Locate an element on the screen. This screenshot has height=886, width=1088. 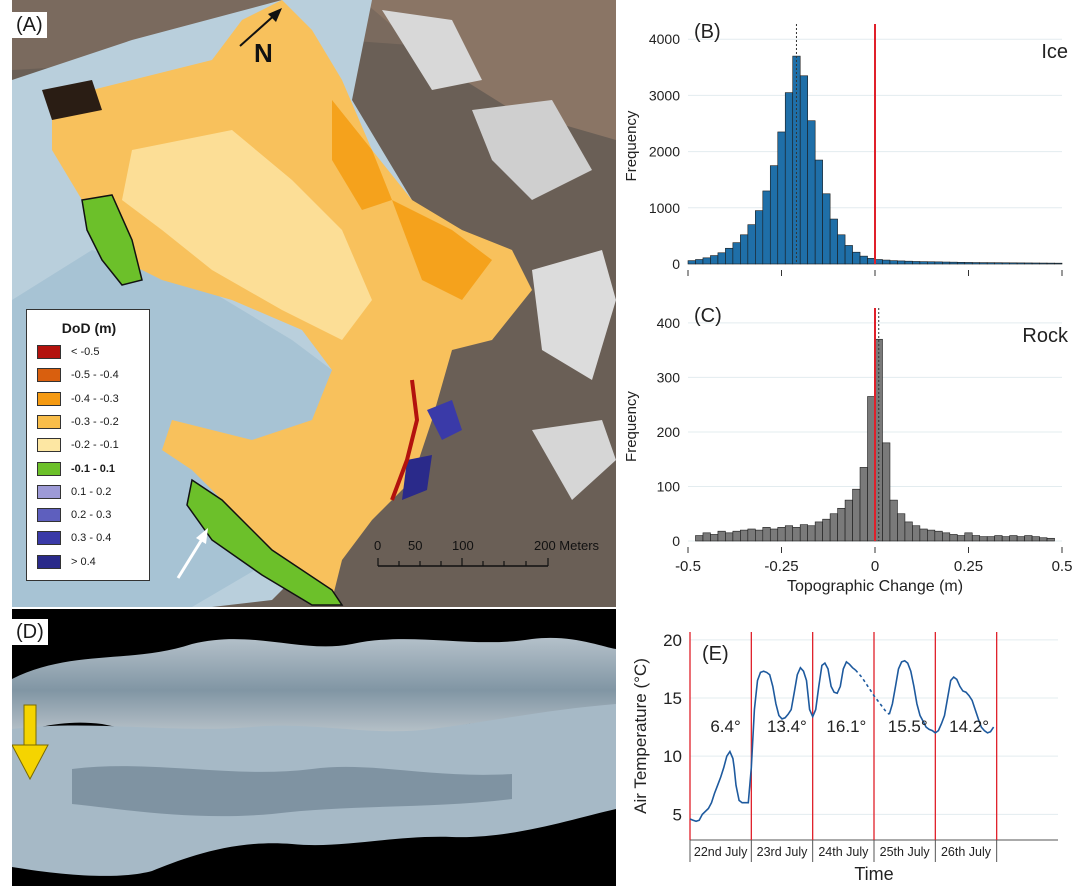
legend-label: -0.3 - -0.2 is located at coordinates (95, 421).